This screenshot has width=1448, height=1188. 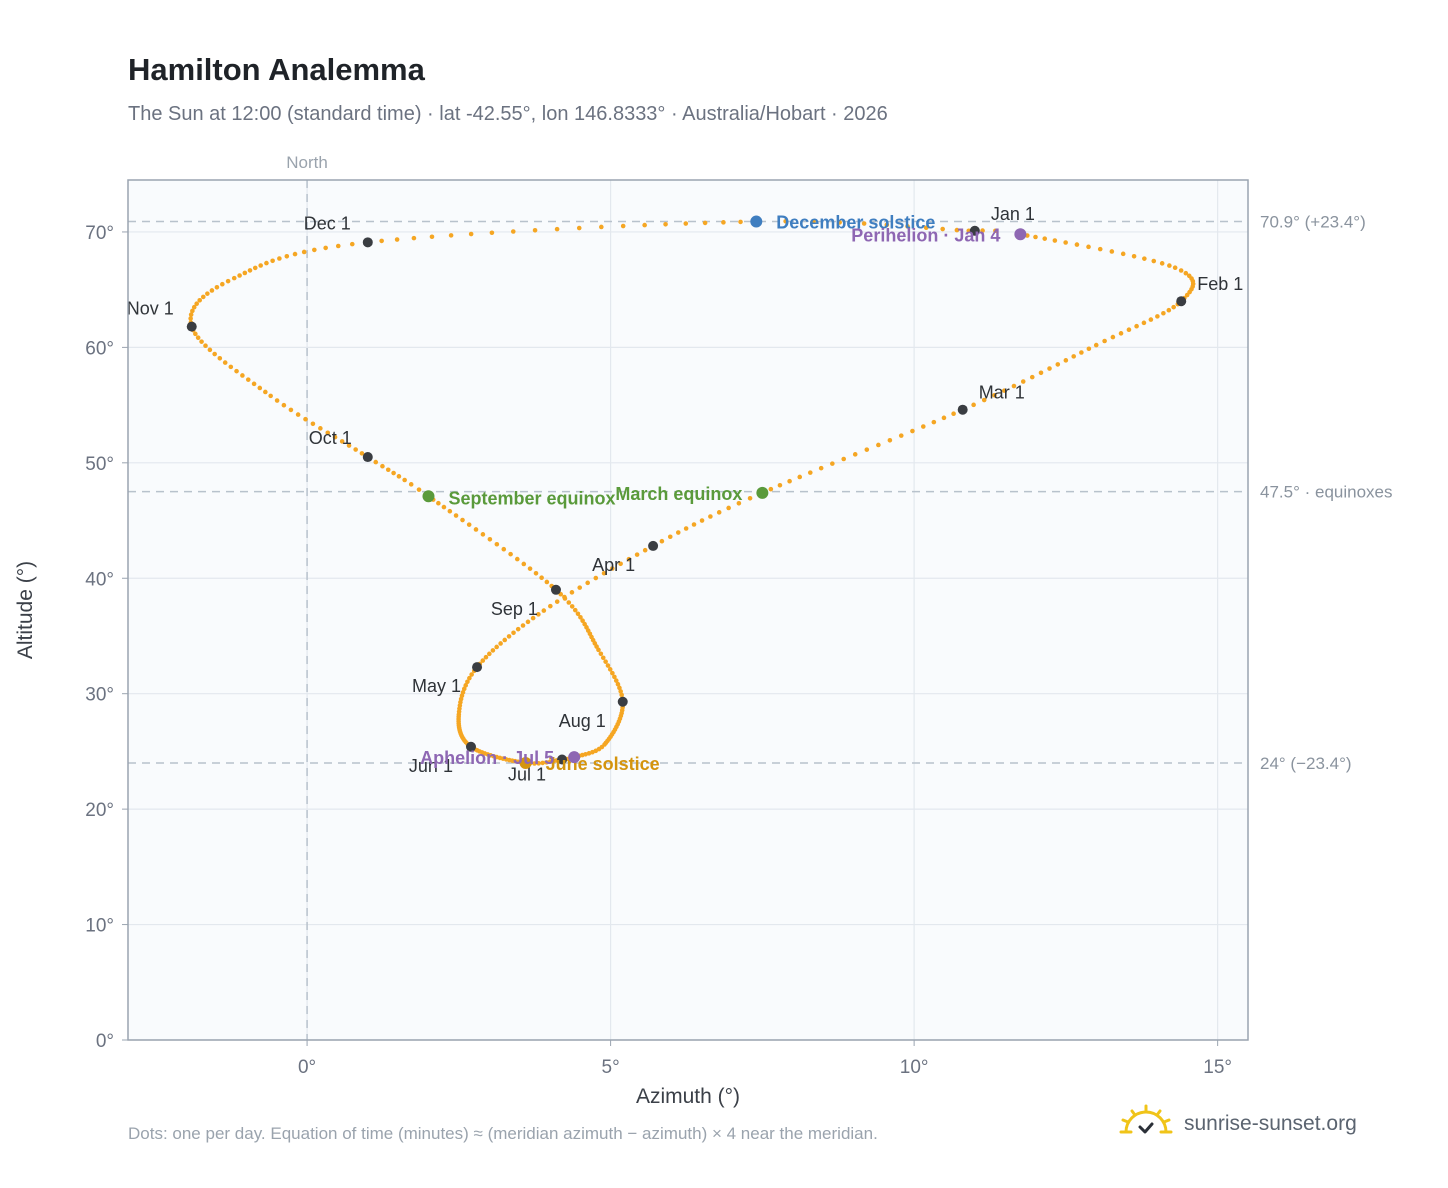 What do you see at coordinates (99, 810) in the screenshot?
I see `y-tick-label: 20°` at bounding box center [99, 810].